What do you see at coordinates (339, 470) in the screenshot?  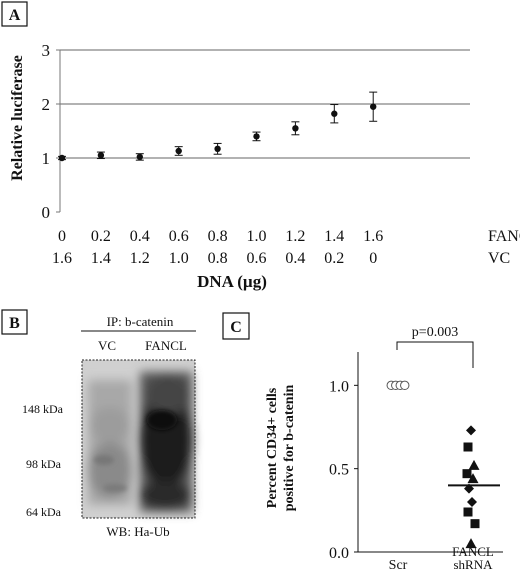 I see `panel-c-y-tick-label: 0.5` at bounding box center [339, 470].